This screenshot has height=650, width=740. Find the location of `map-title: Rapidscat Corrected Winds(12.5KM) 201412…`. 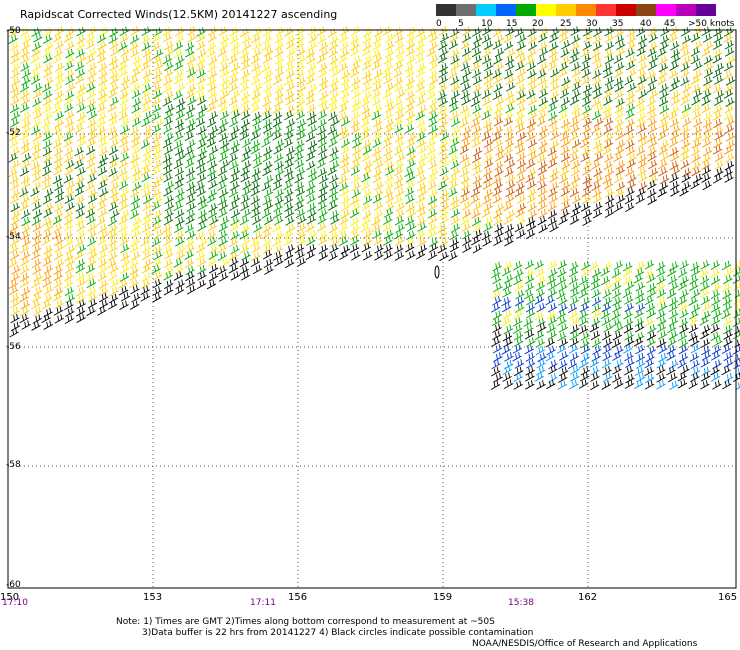

map-title: Rapidscat Corrected Winds(12.5KM) 201412… is located at coordinates (179, 14).